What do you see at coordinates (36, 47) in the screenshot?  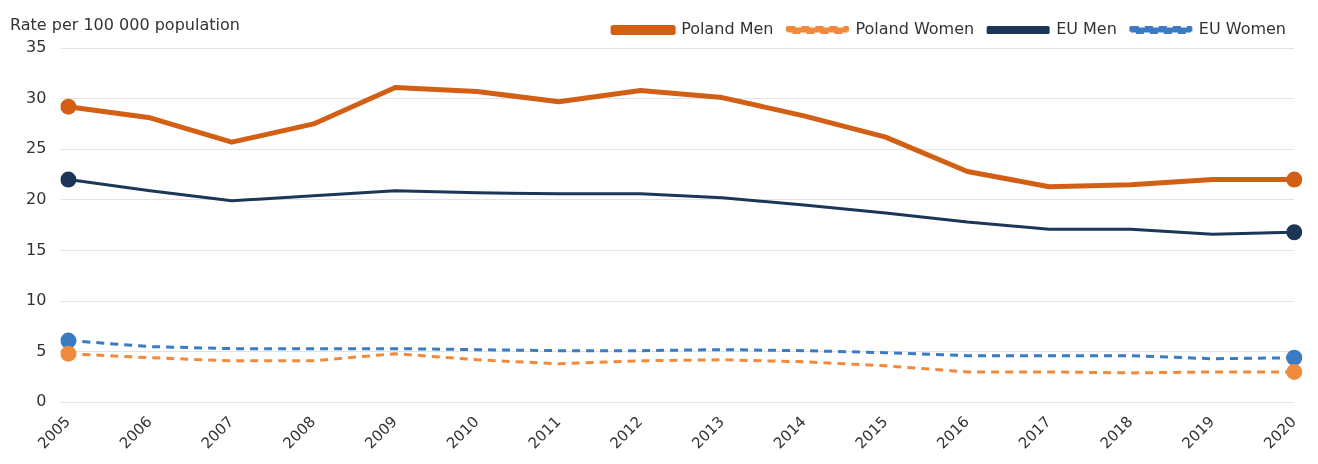 I see `y-tick-label: 35` at bounding box center [36, 47].